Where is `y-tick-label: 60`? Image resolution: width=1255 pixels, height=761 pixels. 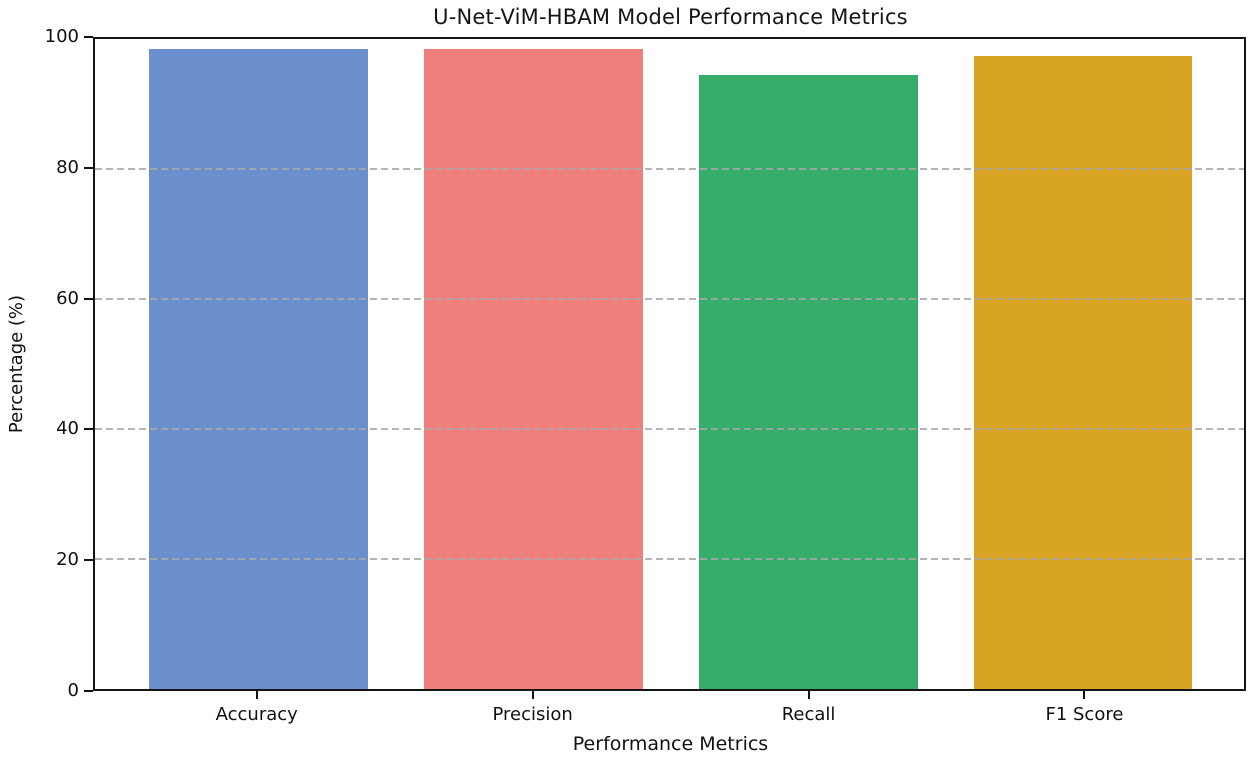 y-tick-label: 60 is located at coordinates (67, 298).